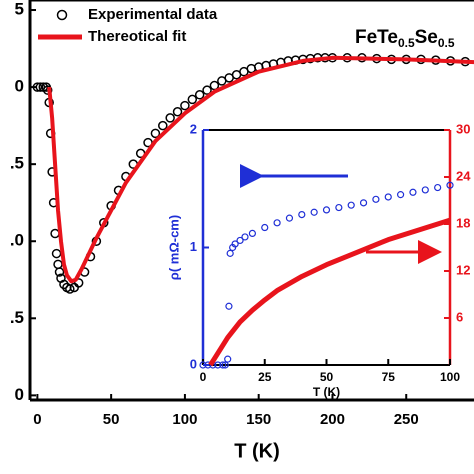 Image resolution: width=474 pixels, height=474 pixels. Describe the element at coordinates (137, 36) in the screenshot. I see `legend-label: Thereotical fit` at that location.